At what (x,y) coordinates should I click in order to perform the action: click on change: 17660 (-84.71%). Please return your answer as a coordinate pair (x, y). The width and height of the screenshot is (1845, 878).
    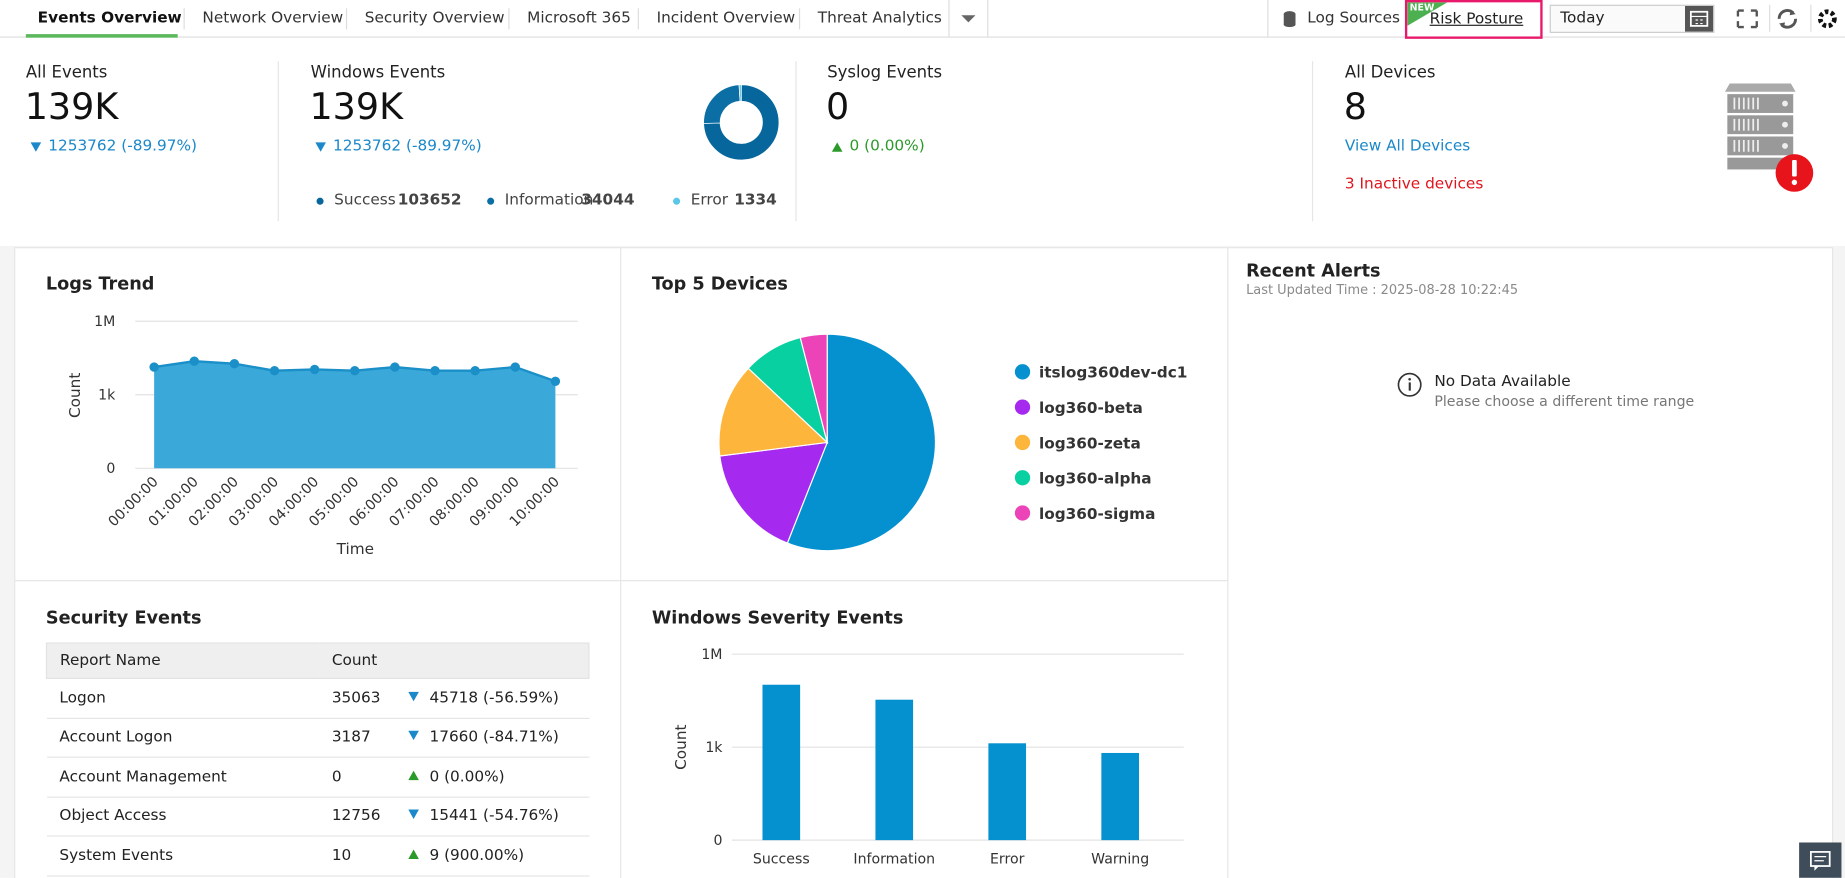
    Looking at the image, I should click on (494, 737).